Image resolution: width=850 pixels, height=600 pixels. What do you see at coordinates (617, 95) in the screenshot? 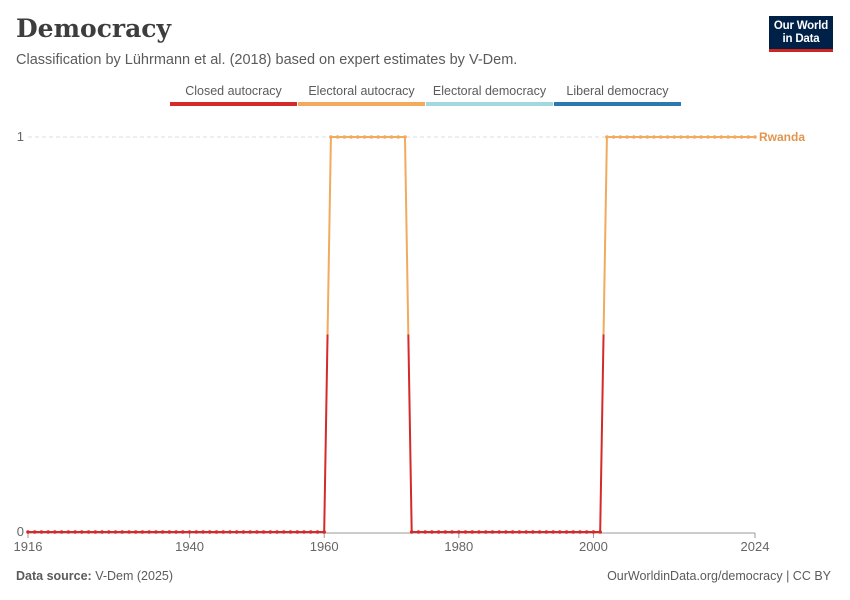
I see `legend-item-liberal-democracy: Liberal democracy` at bounding box center [617, 95].